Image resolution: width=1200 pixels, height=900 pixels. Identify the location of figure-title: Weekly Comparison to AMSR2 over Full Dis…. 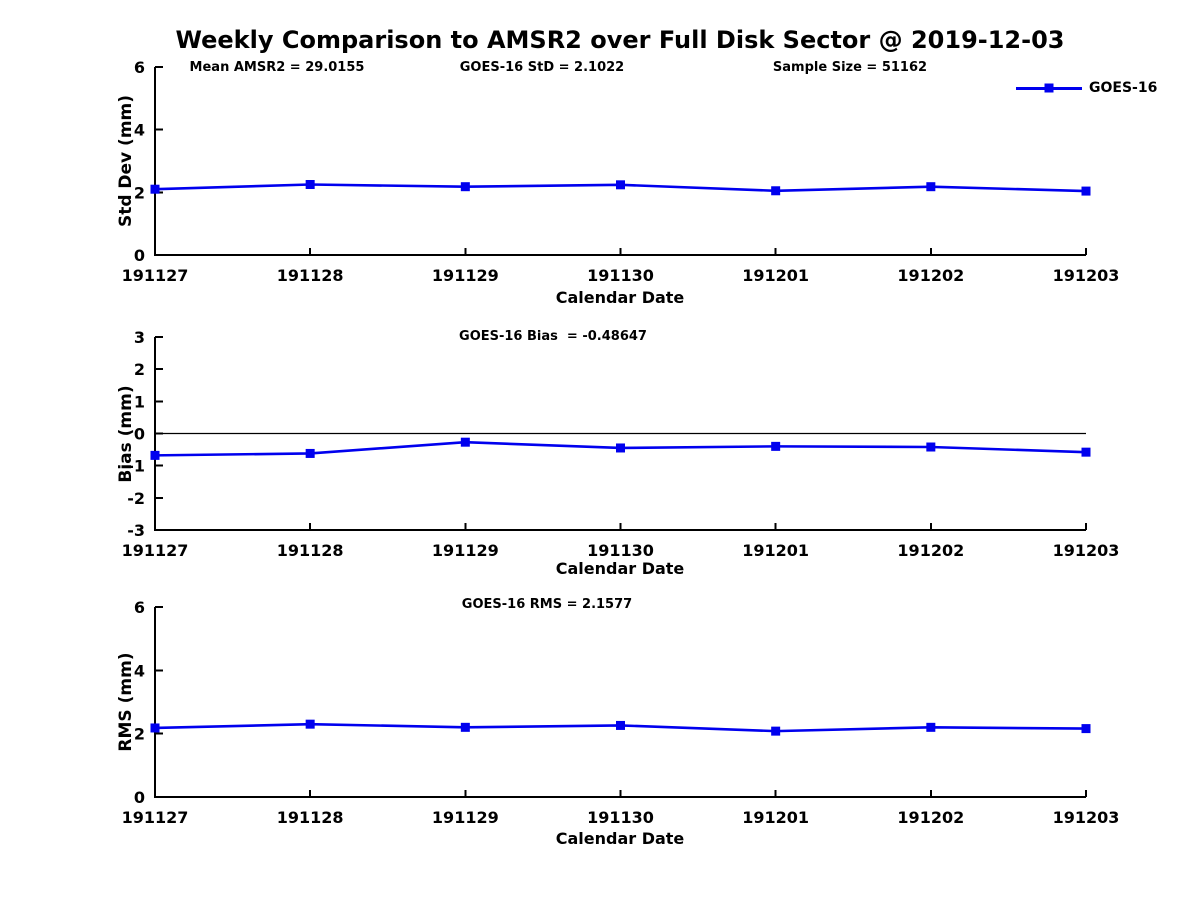
(620, 40).